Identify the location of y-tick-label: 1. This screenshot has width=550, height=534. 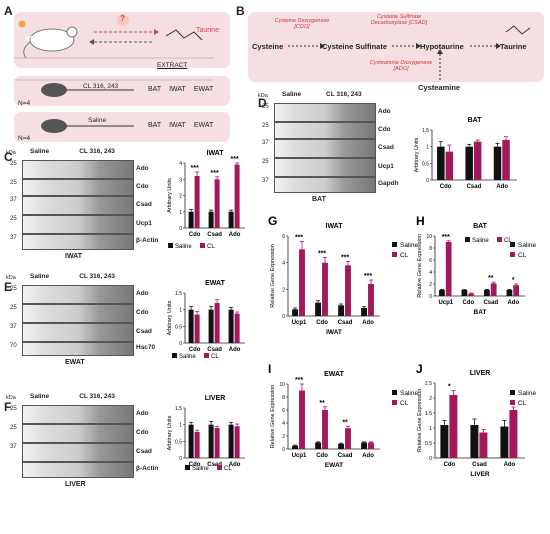
(180, 311).